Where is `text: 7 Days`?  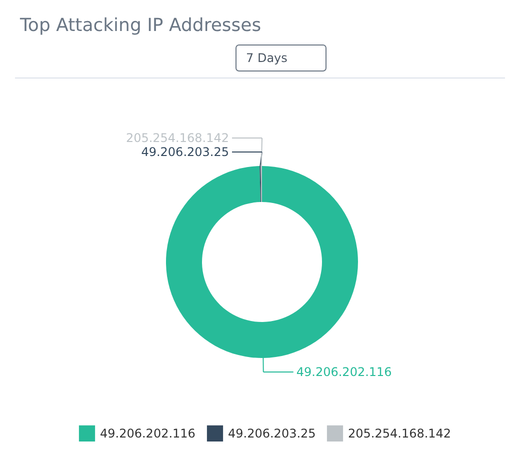 text: 7 Days is located at coordinates (267, 58).